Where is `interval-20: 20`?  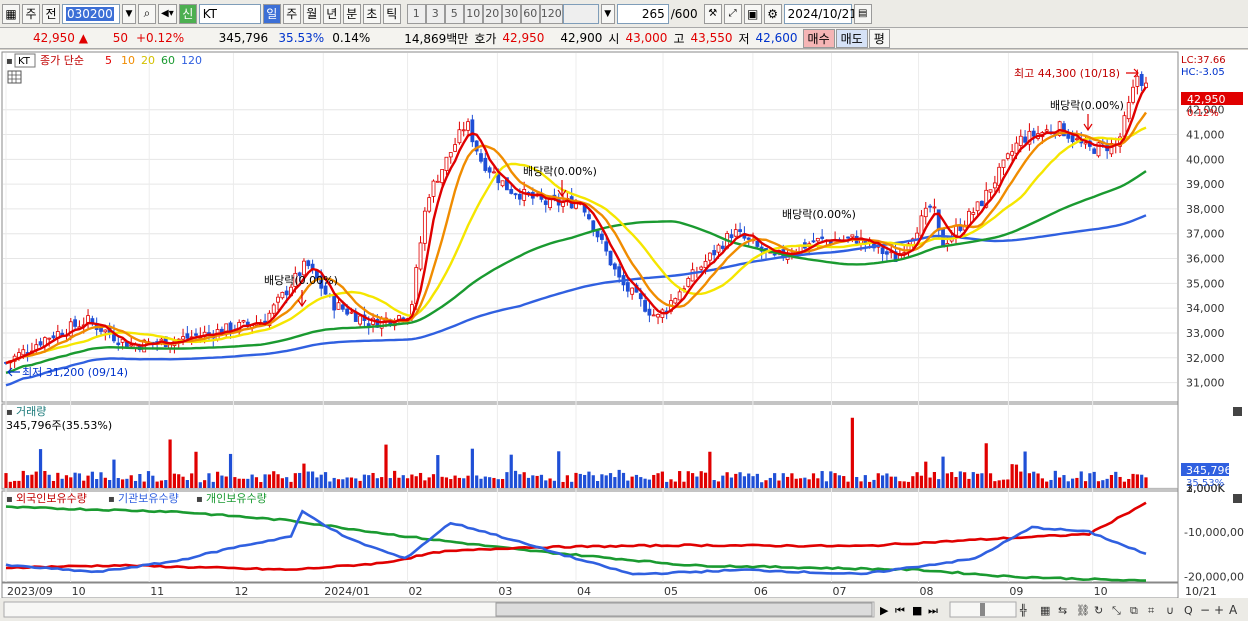 interval-20: 20 is located at coordinates (492, 13).